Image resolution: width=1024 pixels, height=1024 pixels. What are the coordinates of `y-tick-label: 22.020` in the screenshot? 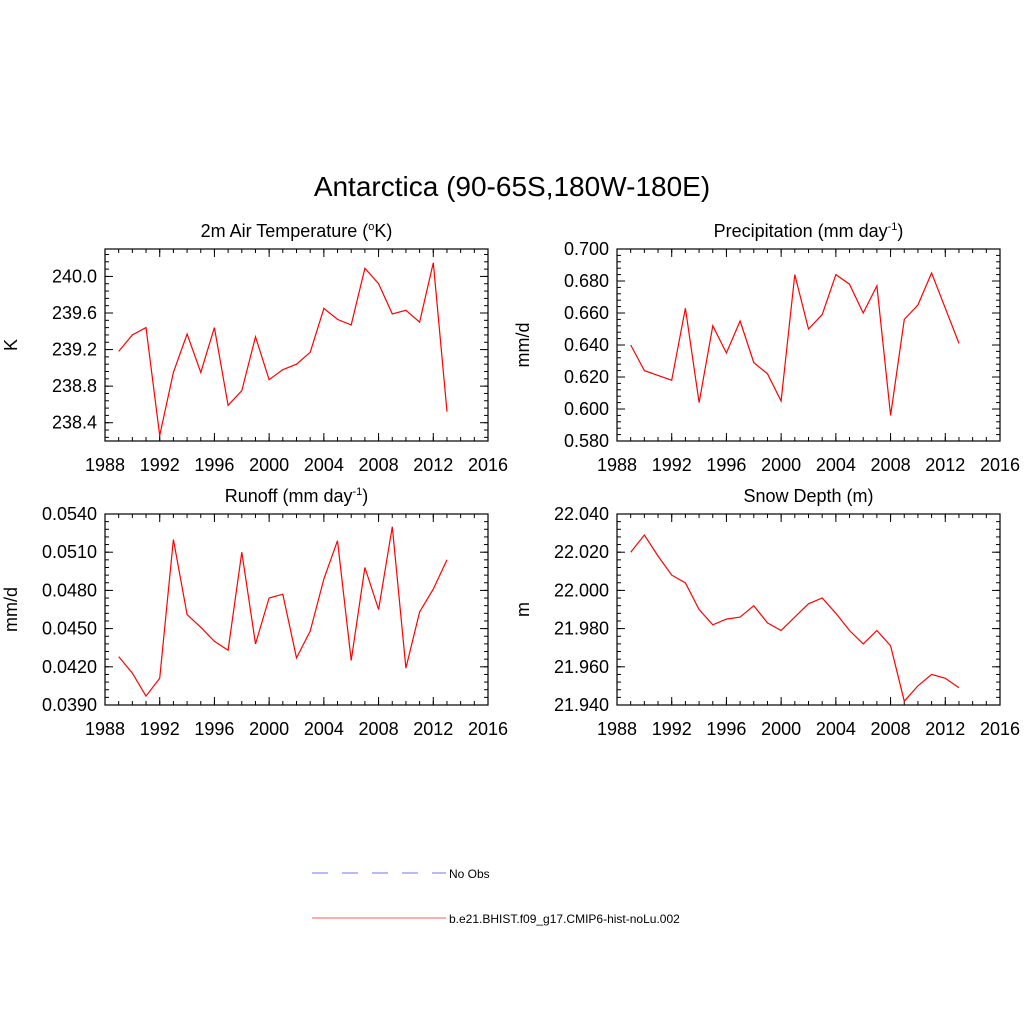 It's located at (581, 552).